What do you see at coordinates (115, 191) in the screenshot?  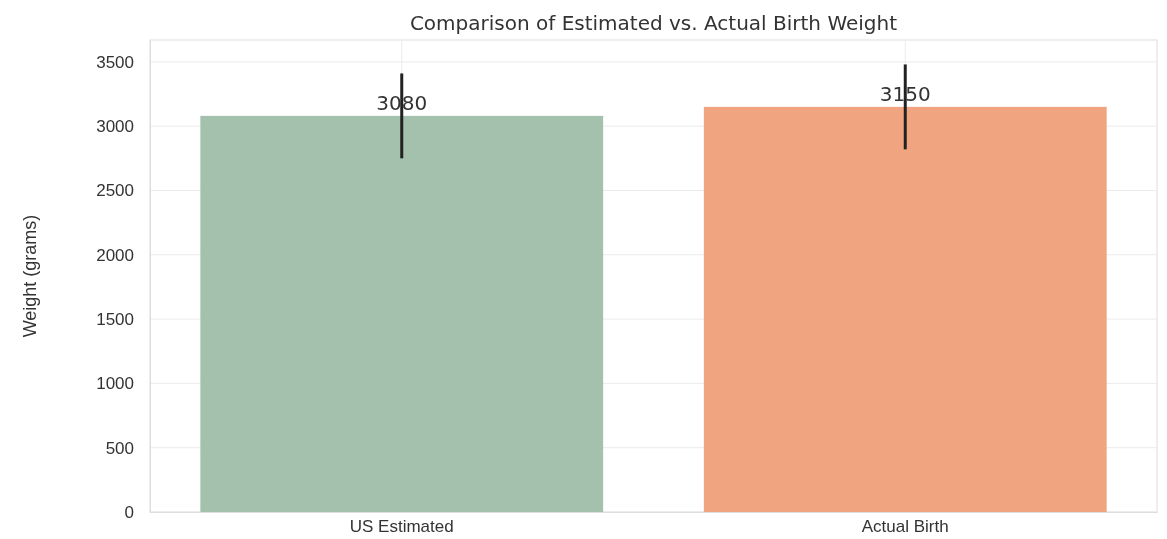 I see `y-tick-label: 2500` at bounding box center [115, 191].